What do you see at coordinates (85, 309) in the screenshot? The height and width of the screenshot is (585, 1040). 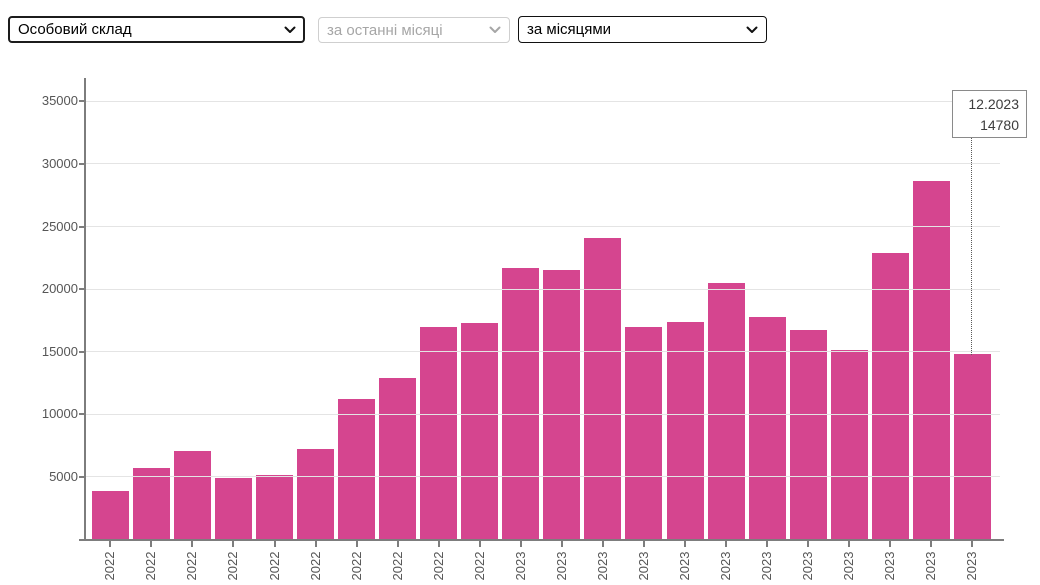 I see `y-axis-line` at bounding box center [85, 309].